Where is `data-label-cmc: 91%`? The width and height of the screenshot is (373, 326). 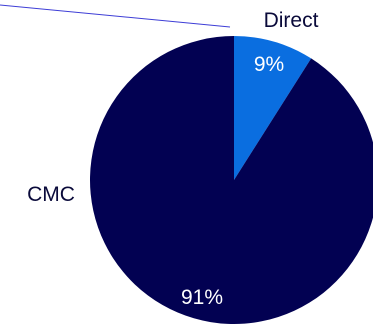 data-label-cmc: 91% is located at coordinates (202, 297).